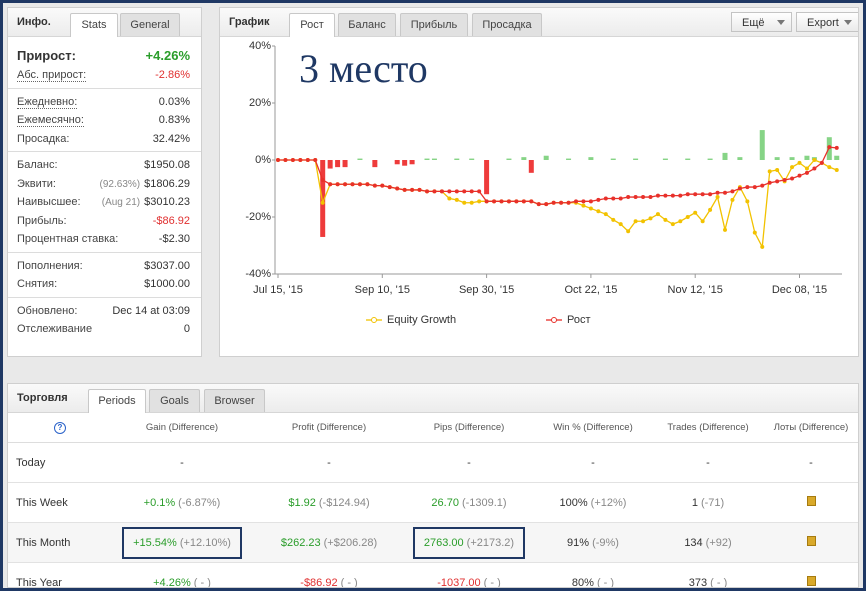 The height and width of the screenshot is (591, 866). I want to click on tab: General, so click(150, 24).